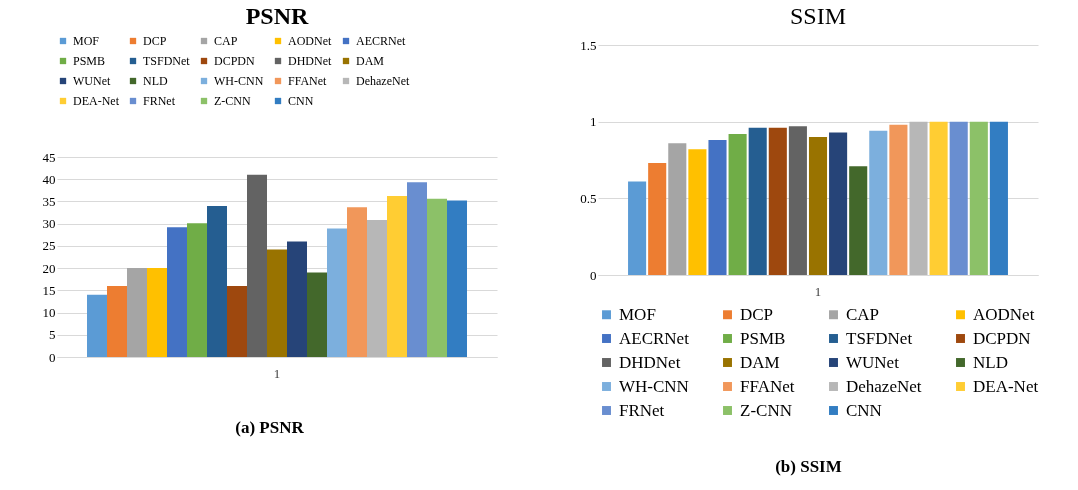  What do you see at coordinates (49, 224) in the screenshot?
I see `y-tick-label: 30` at bounding box center [49, 224].